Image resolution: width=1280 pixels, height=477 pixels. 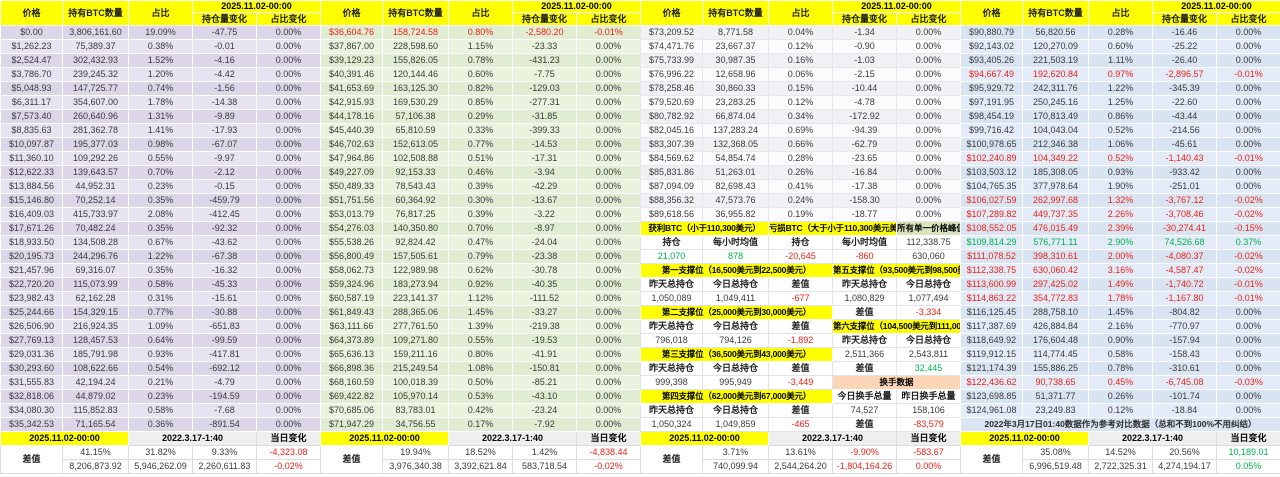 What do you see at coordinates (160, 284) in the screenshot?
I see `share-cell: 0.58%` at bounding box center [160, 284].